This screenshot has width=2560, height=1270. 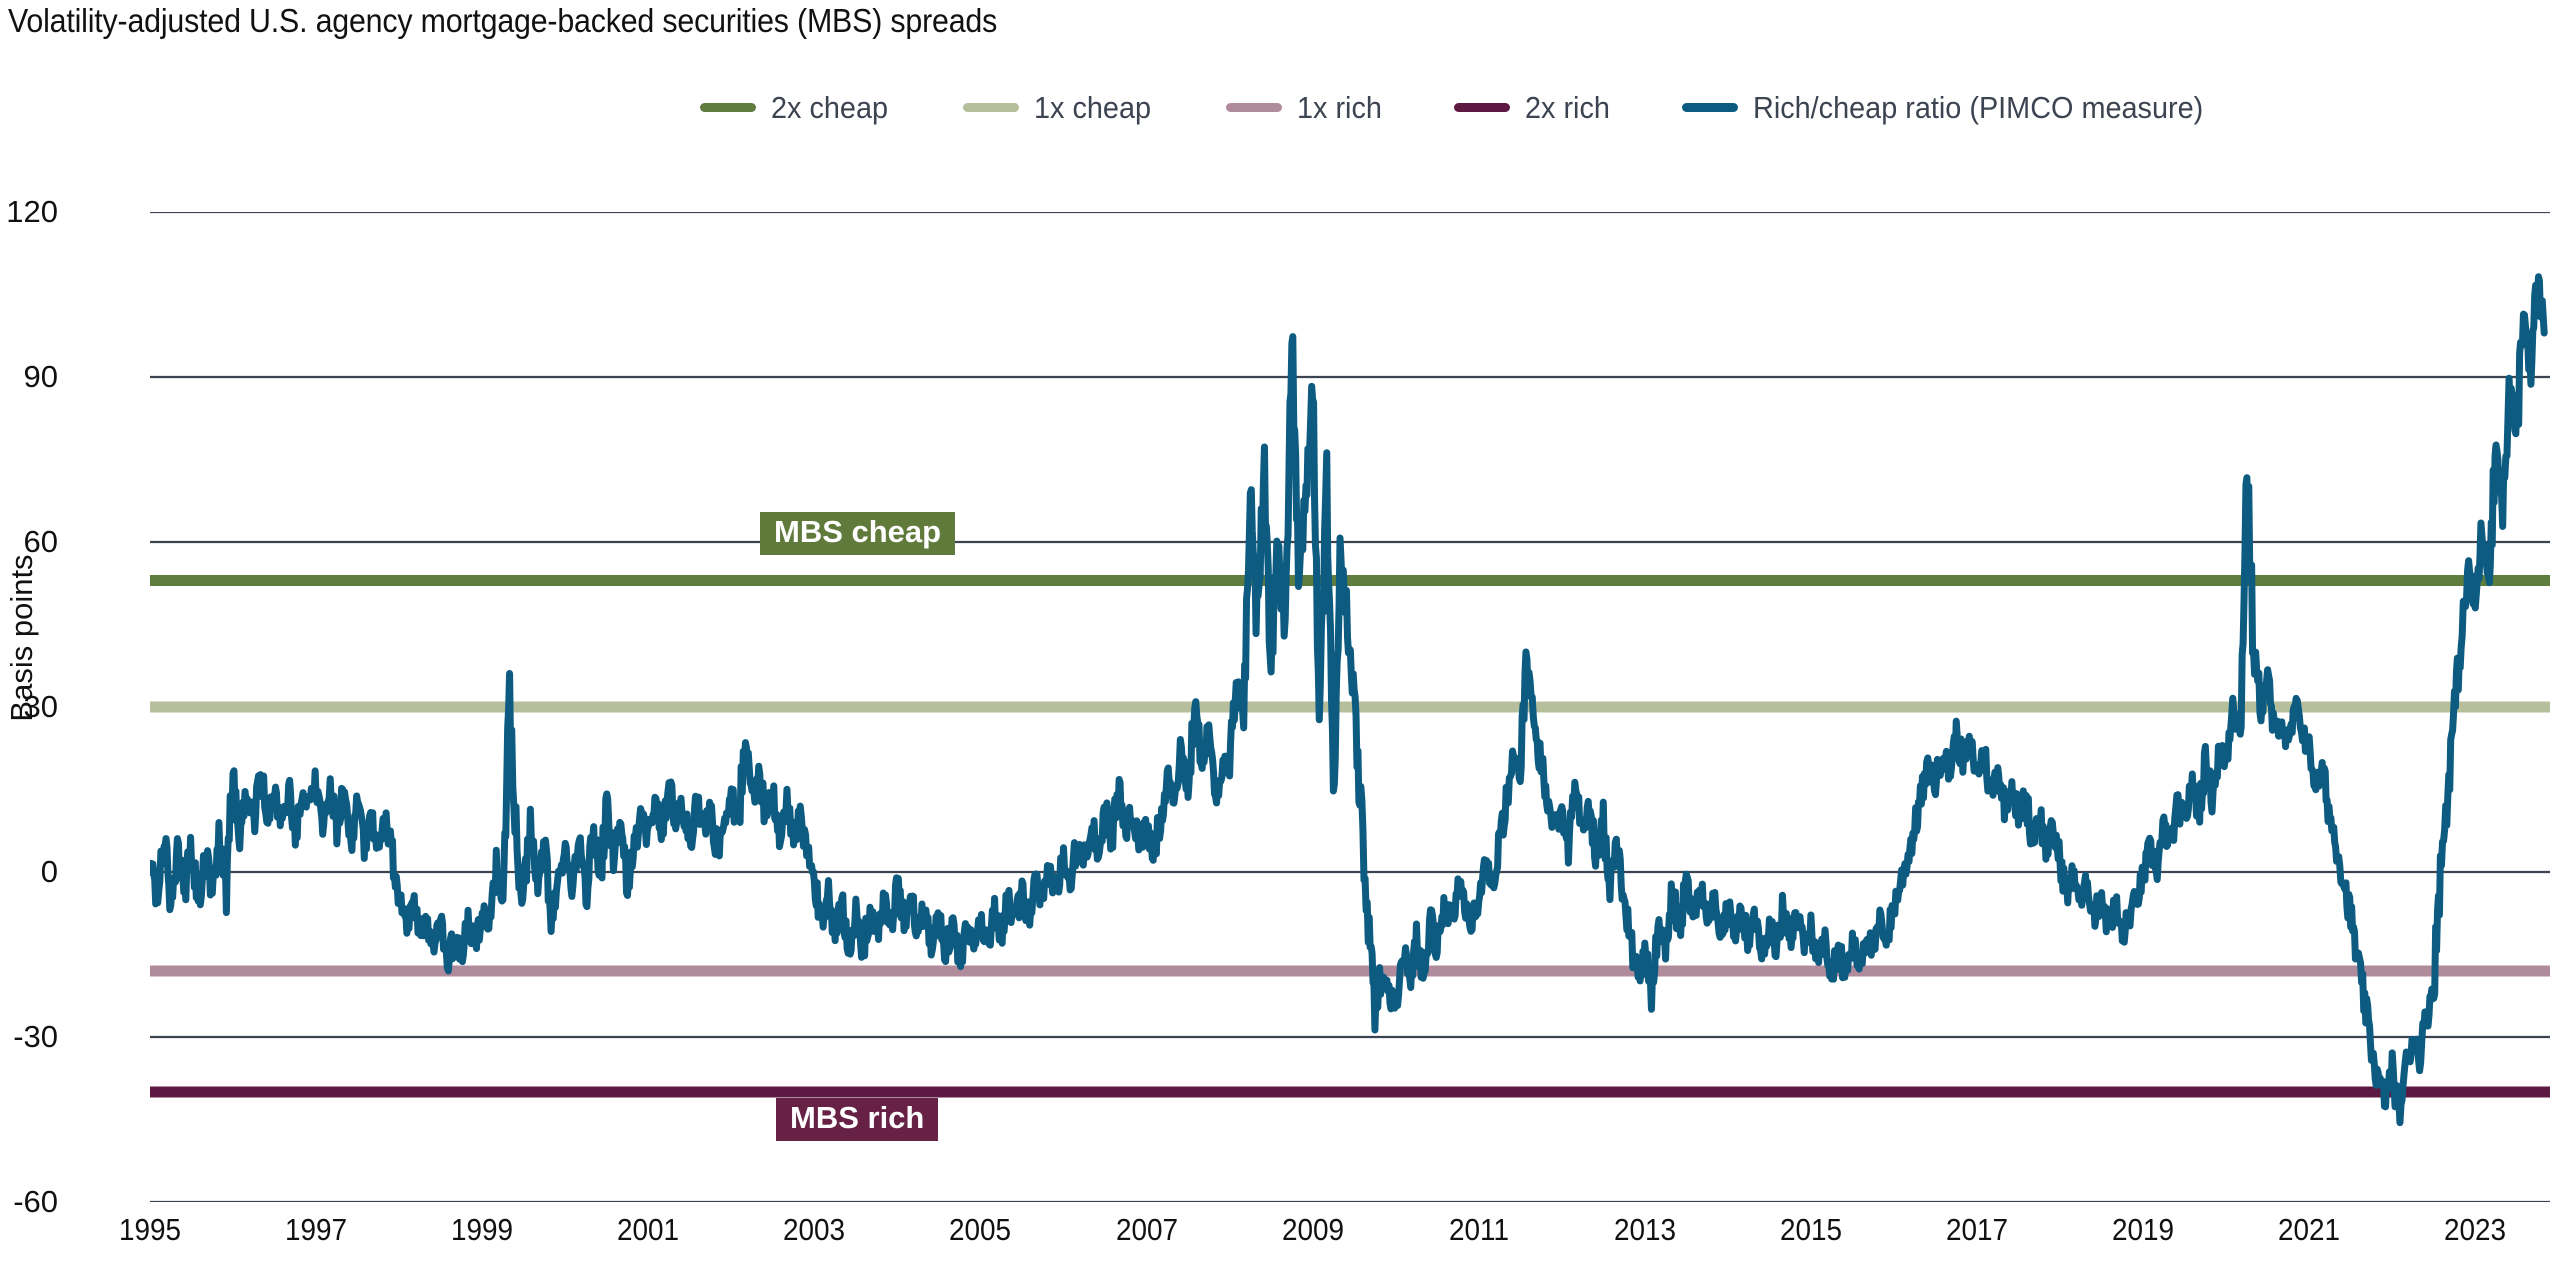 What do you see at coordinates (1644, 1229) in the screenshot?
I see `x-tick-label: 2013` at bounding box center [1644, 1229].